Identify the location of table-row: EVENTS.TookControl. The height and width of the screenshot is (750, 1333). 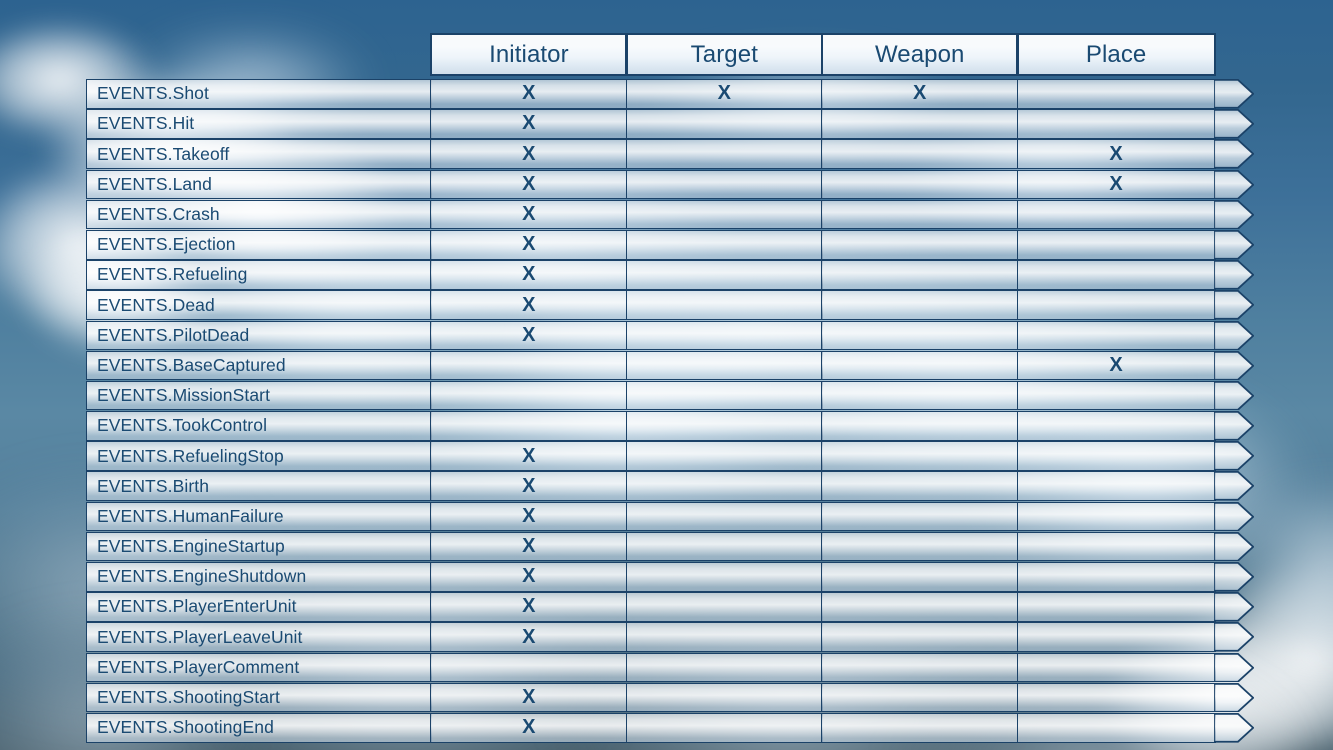
(676, 426).